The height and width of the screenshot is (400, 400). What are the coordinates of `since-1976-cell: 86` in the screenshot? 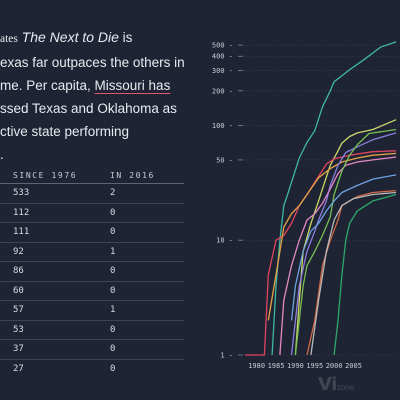 It's located at (55, 271).